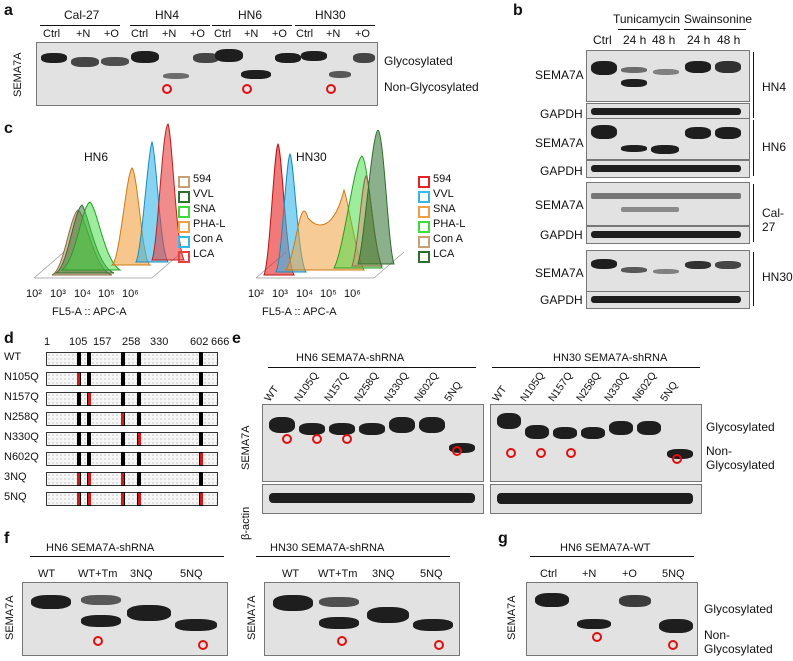 The image size is (793, 661). I want to click on group-label: HN6, so click(250, 15).